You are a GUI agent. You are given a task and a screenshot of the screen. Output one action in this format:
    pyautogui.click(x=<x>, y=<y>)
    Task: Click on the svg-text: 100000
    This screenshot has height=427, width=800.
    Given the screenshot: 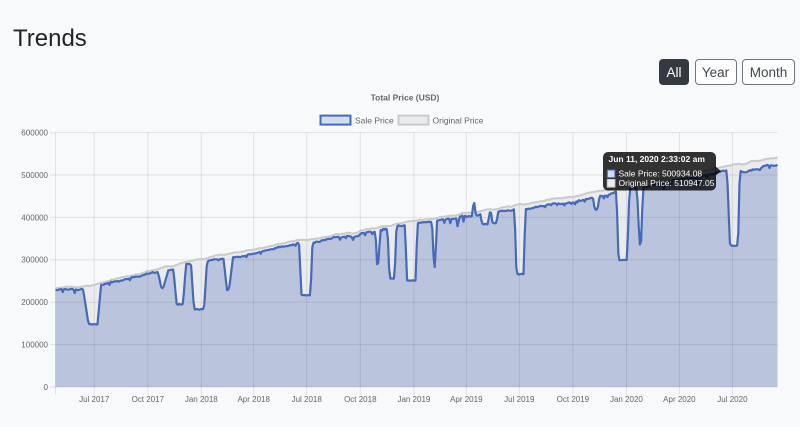 What is the action you would take?
    pyautogui.click(x=34, y=345)
    